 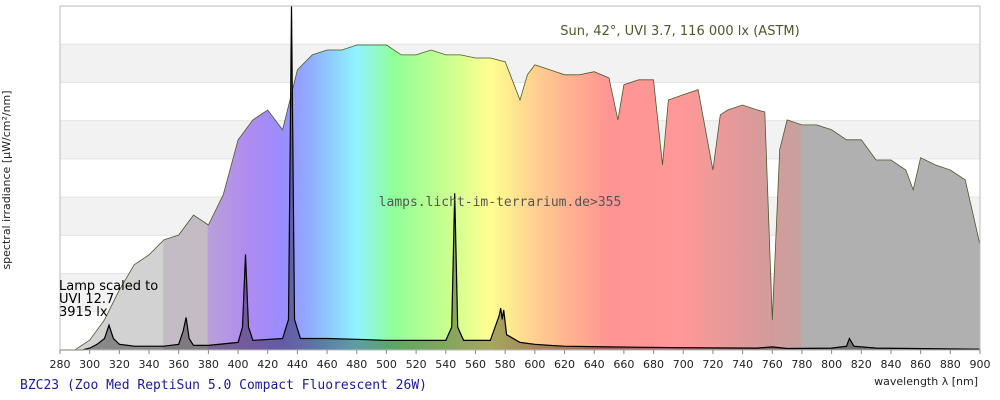 I want to click on x-tick-label: 500, so click(x=386, y=364).